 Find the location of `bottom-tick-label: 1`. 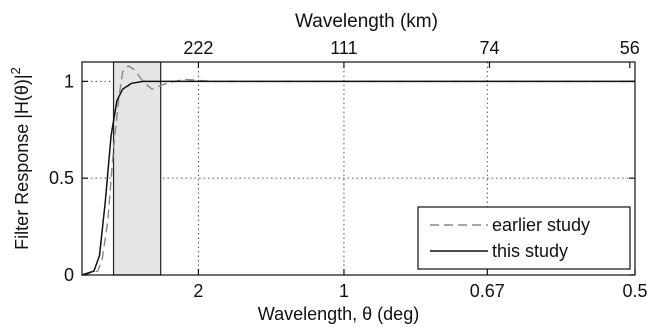

bottom-tick-label: 1 is located at coordinates (344, 291).